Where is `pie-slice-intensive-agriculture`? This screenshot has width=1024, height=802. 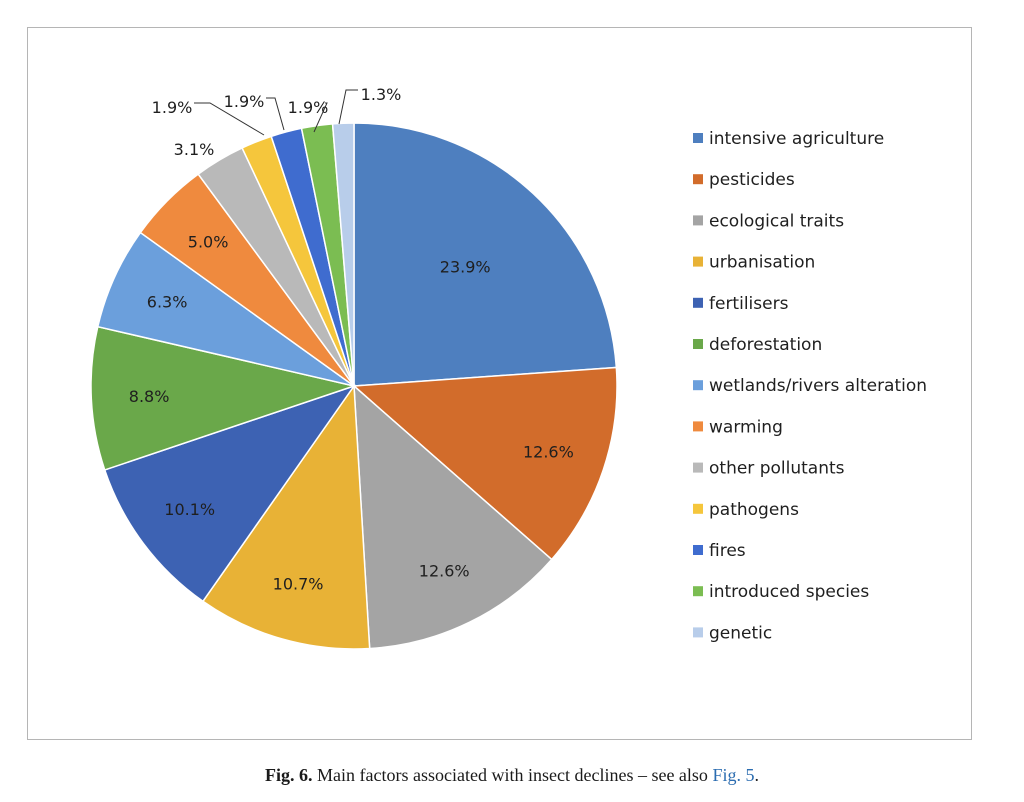
pie-slice-intensive-agriculture is located at coordinates (485, 254).